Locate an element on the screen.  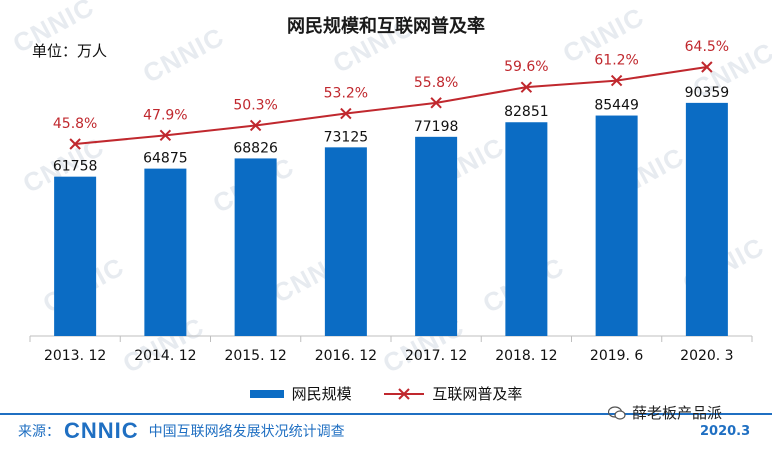
source-name: 中国互联网络发展状况统计调查 is located at coordinates (246, 432).